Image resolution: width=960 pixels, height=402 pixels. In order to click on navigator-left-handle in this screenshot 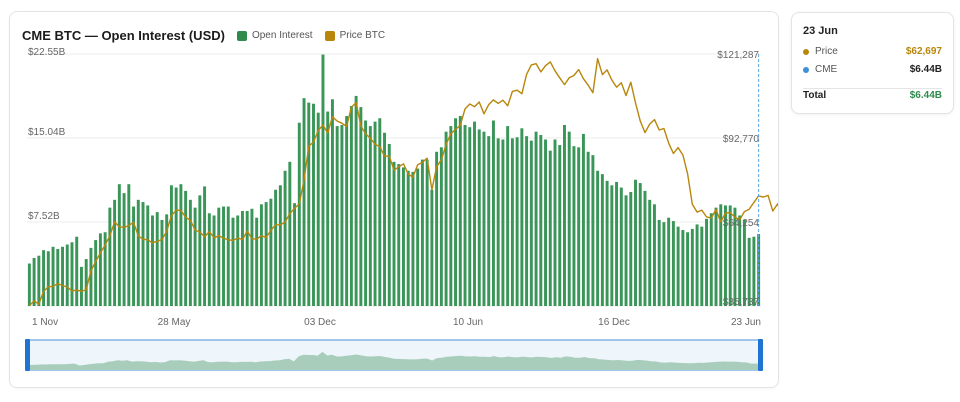, I will do `click(27, 355)`.